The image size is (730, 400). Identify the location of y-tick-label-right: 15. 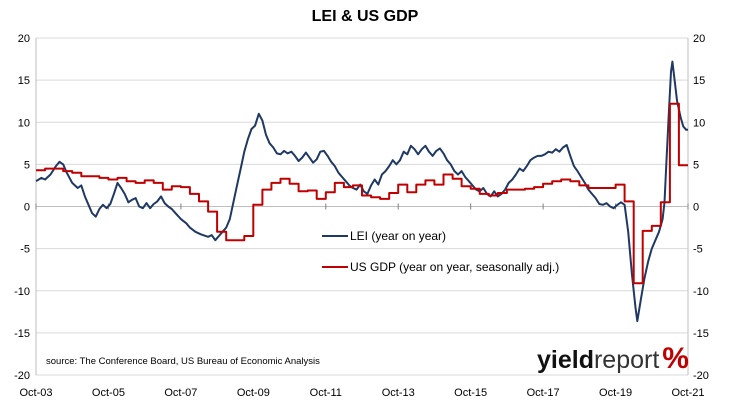
(699, 81).